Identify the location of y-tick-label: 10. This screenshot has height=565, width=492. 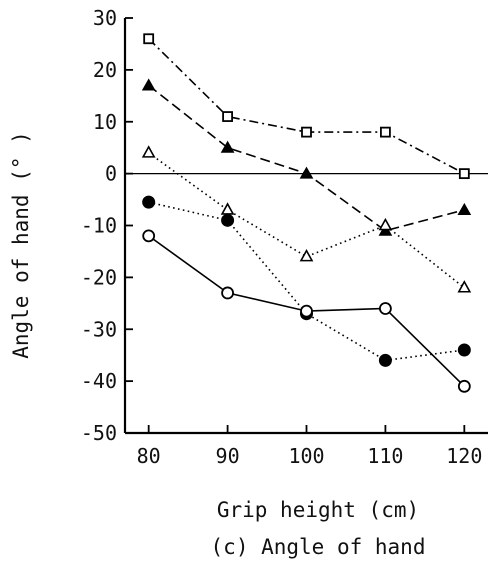
(105, 122).